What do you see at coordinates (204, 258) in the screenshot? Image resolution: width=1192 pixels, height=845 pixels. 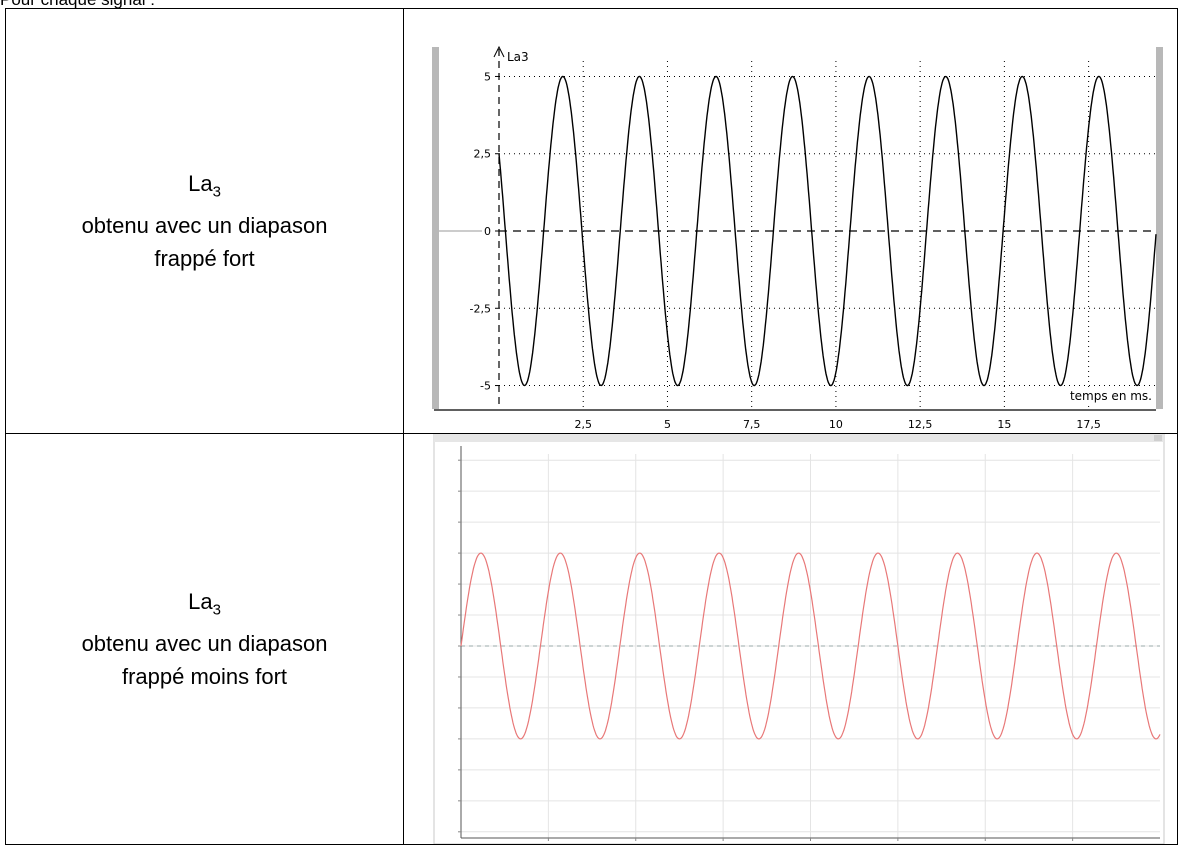 I see `description-line-2: frappé fort` at bounding box center [204, 258].